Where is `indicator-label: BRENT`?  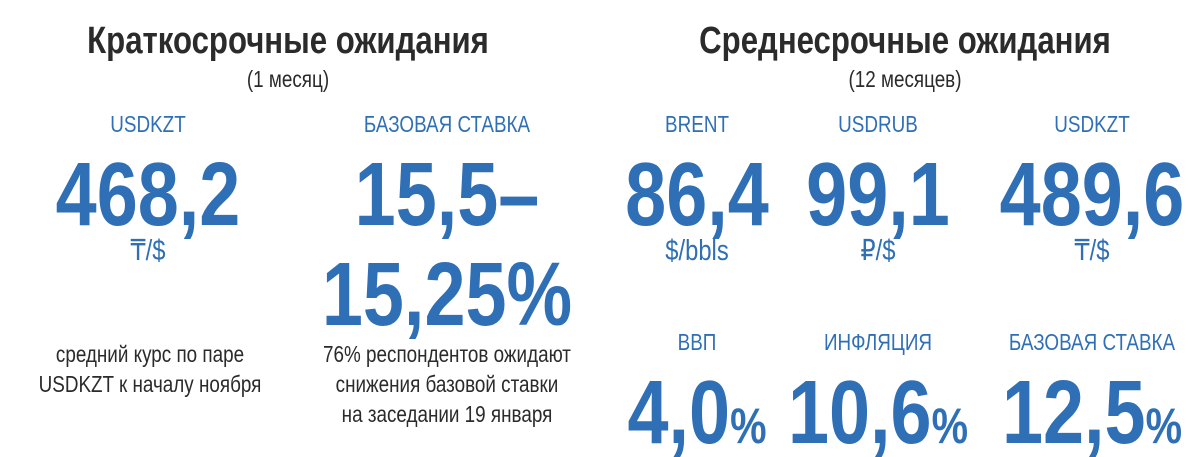 indicator-label: BRENT is located at coordinates (697, 124).